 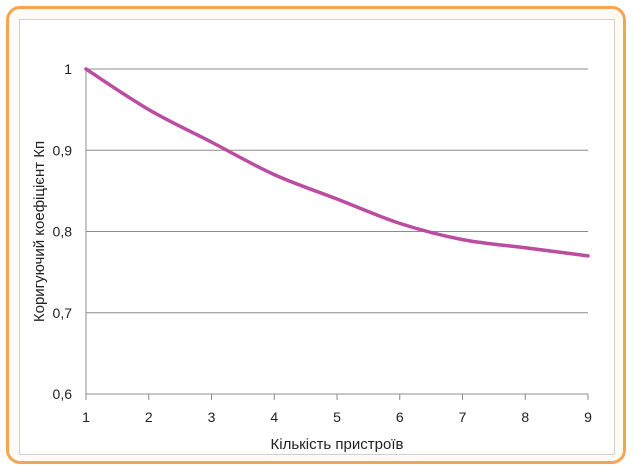 I want to click on x-tick-label: 5, so click(x=337, y=417).